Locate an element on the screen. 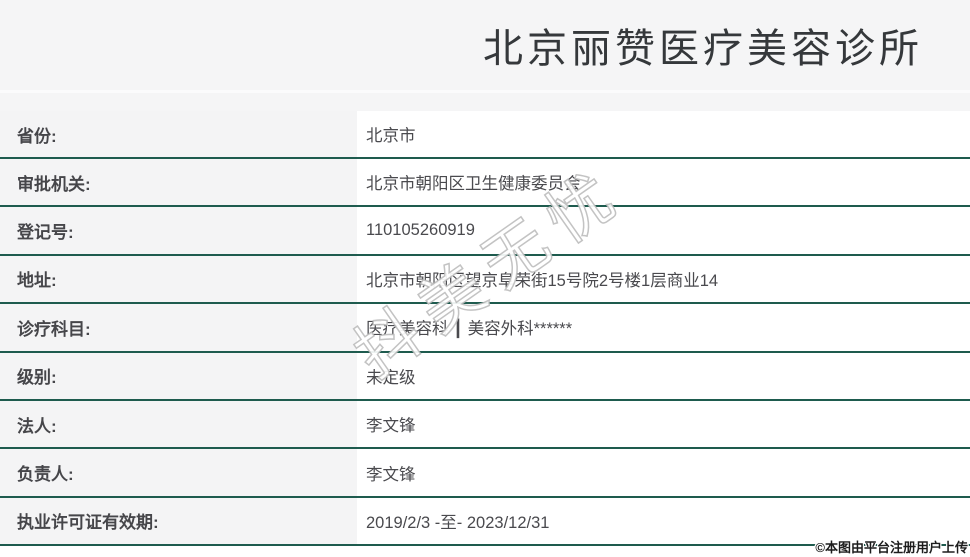  row-value: 北京市朝阳区卫生健康委员会 is located at coordinates (663, 182).